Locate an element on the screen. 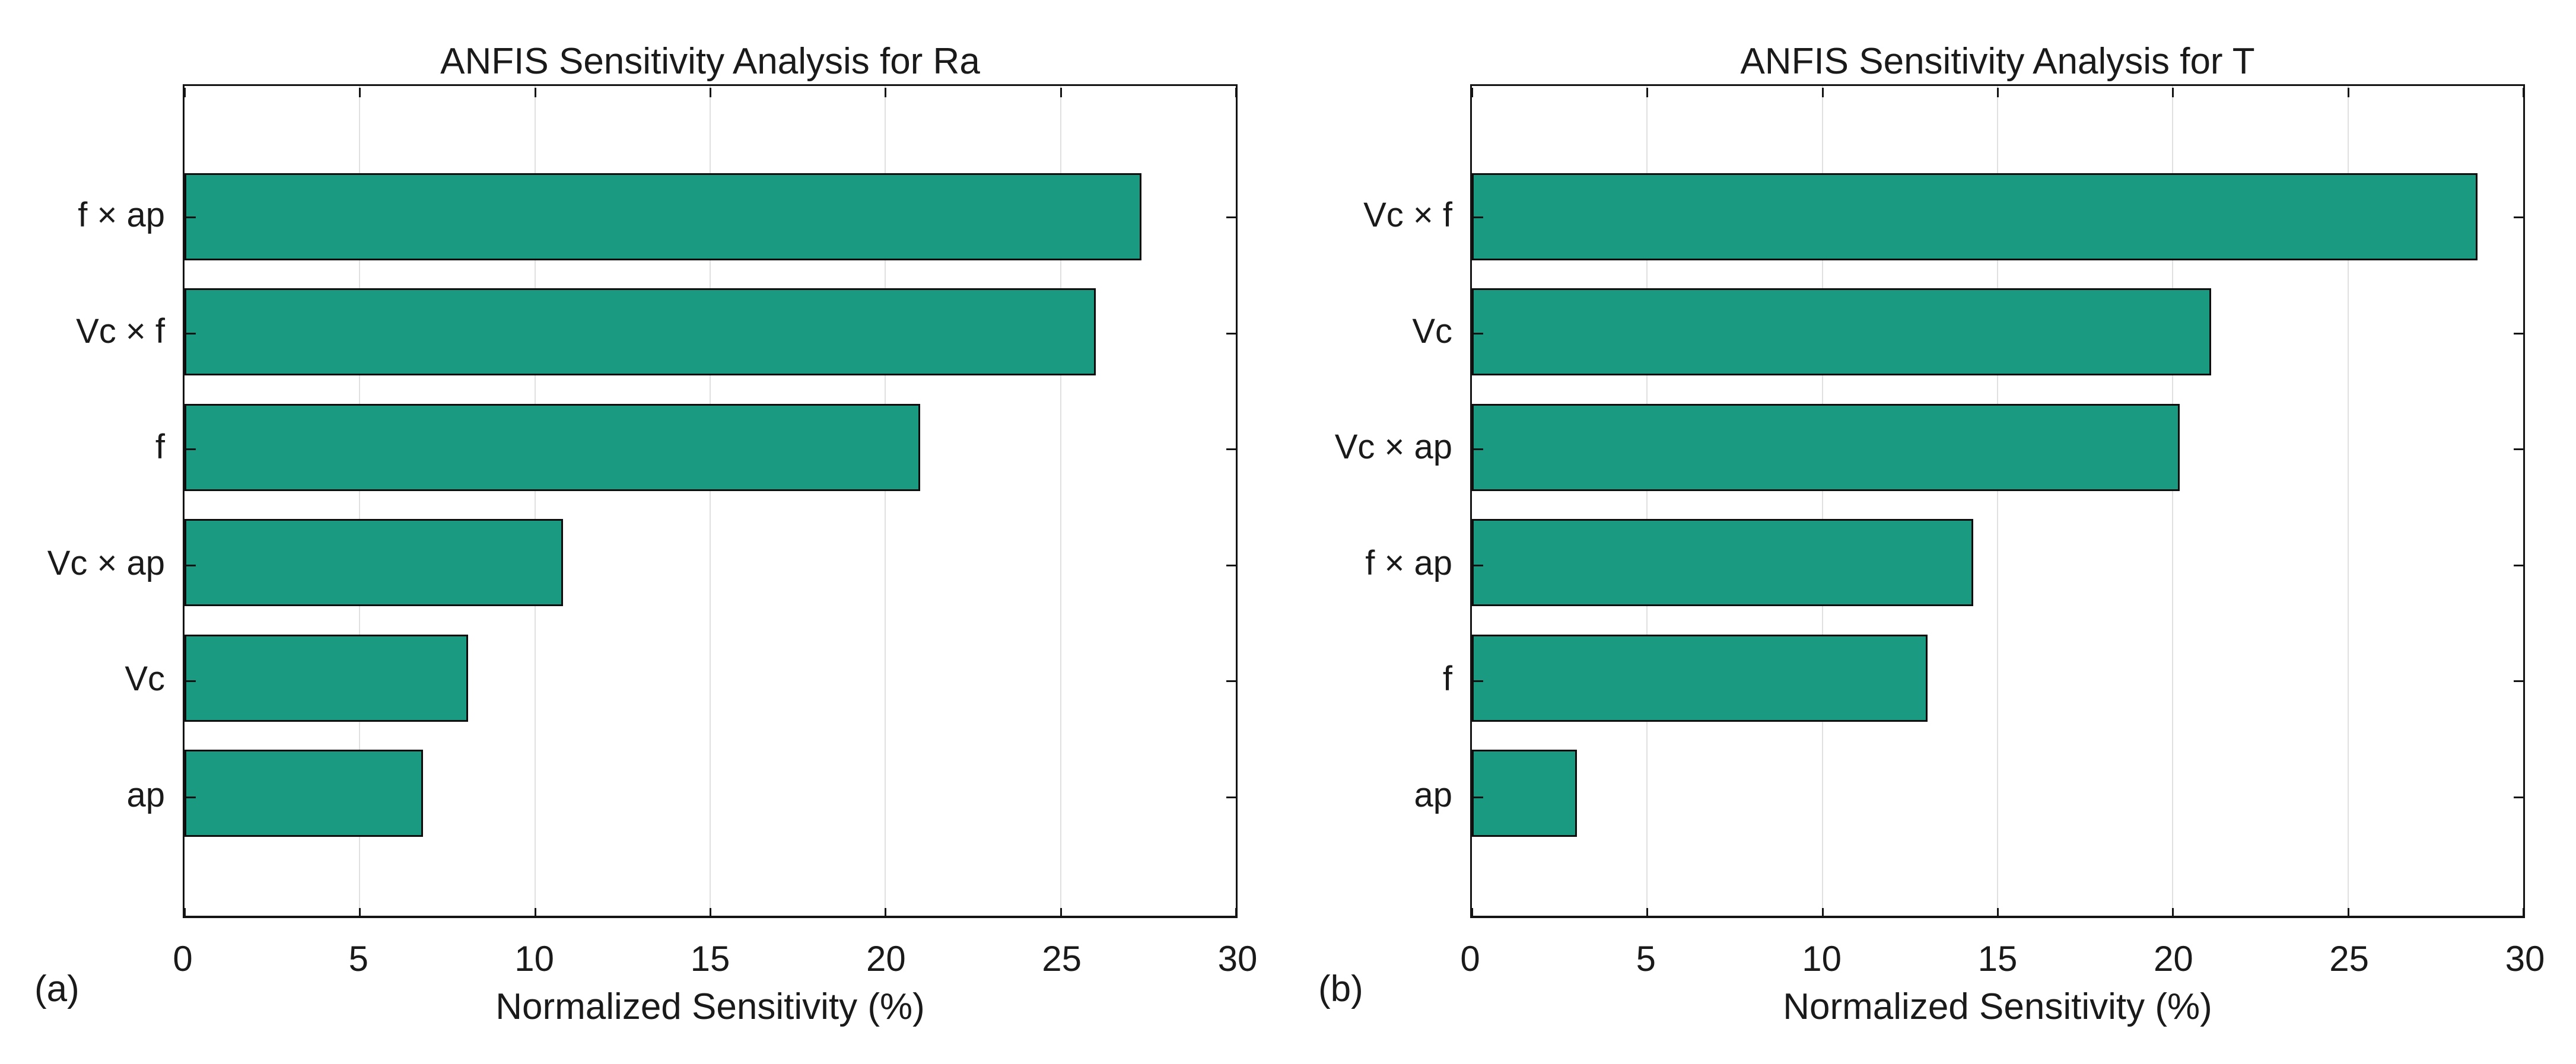  chart-title-ra: ANFIS Sensitivity Analysis for Ra is located at coordinates (710, 62).